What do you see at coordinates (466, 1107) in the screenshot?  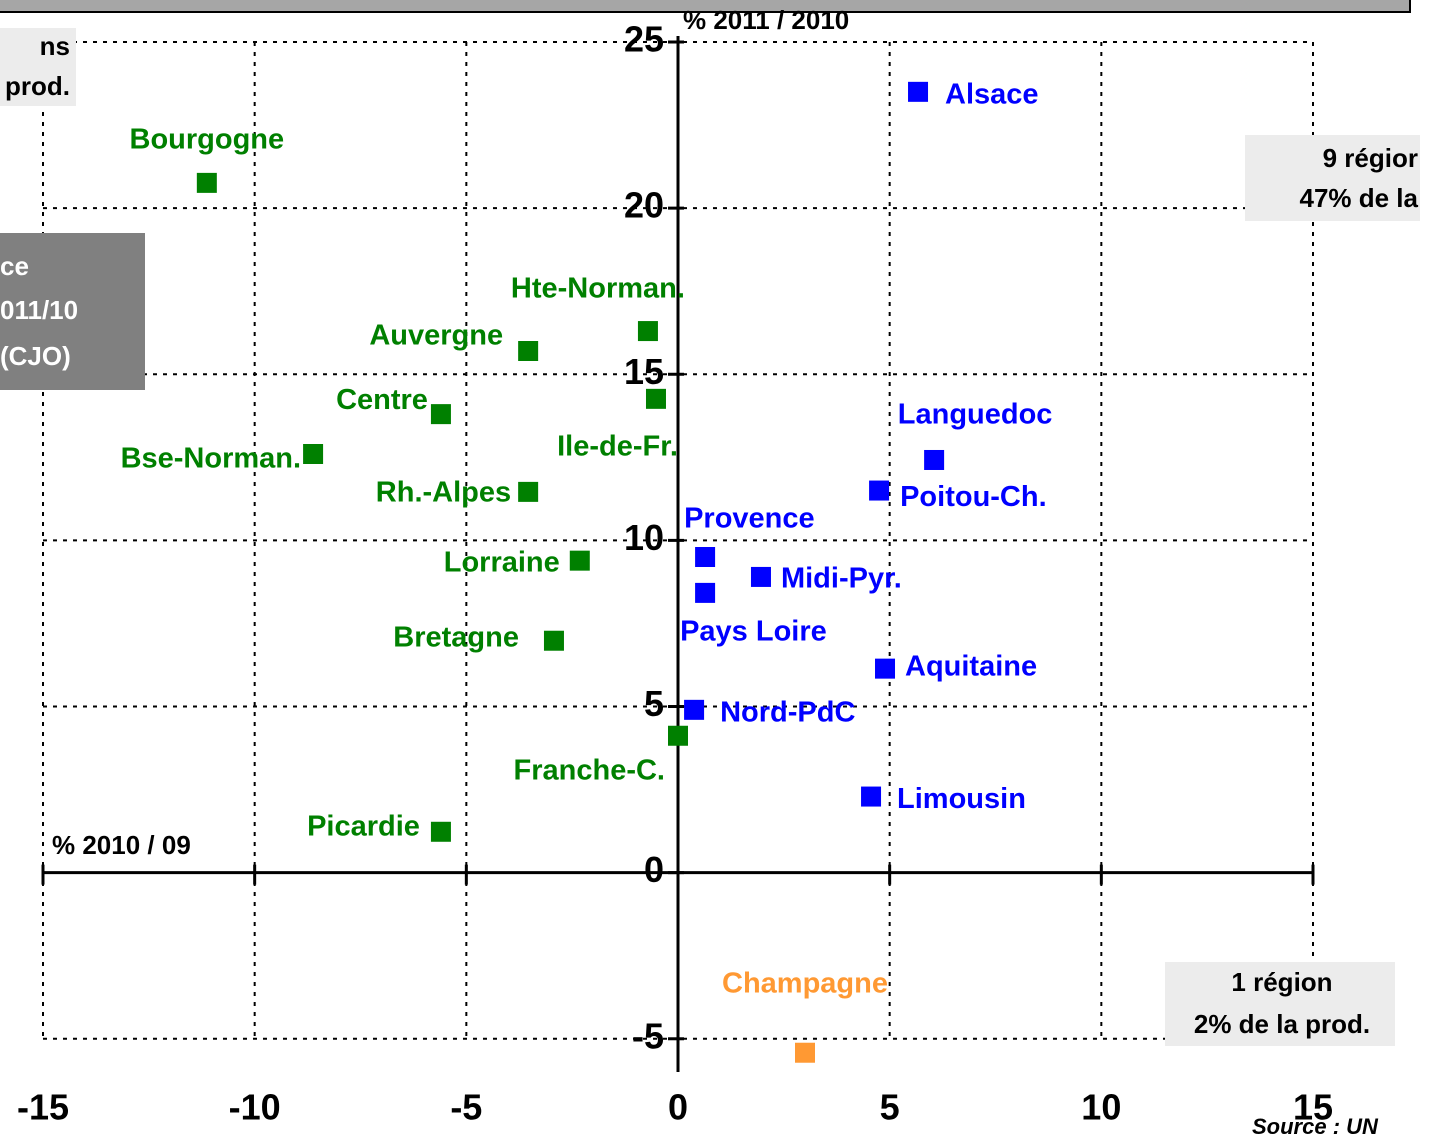 I see `x-tick-label: -5` at bounding box center [466, 1107].